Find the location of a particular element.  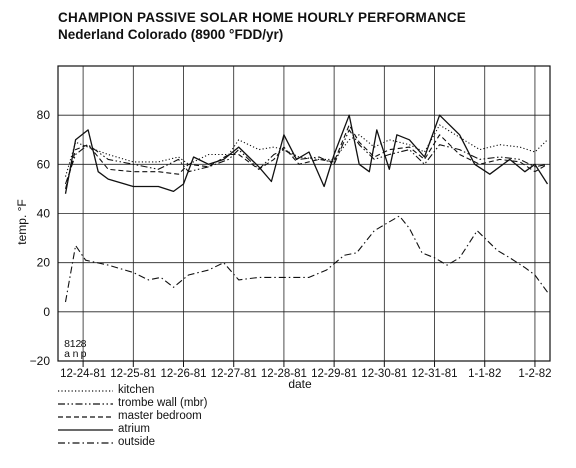

hour-label: a is located at coordinates (67, 354).